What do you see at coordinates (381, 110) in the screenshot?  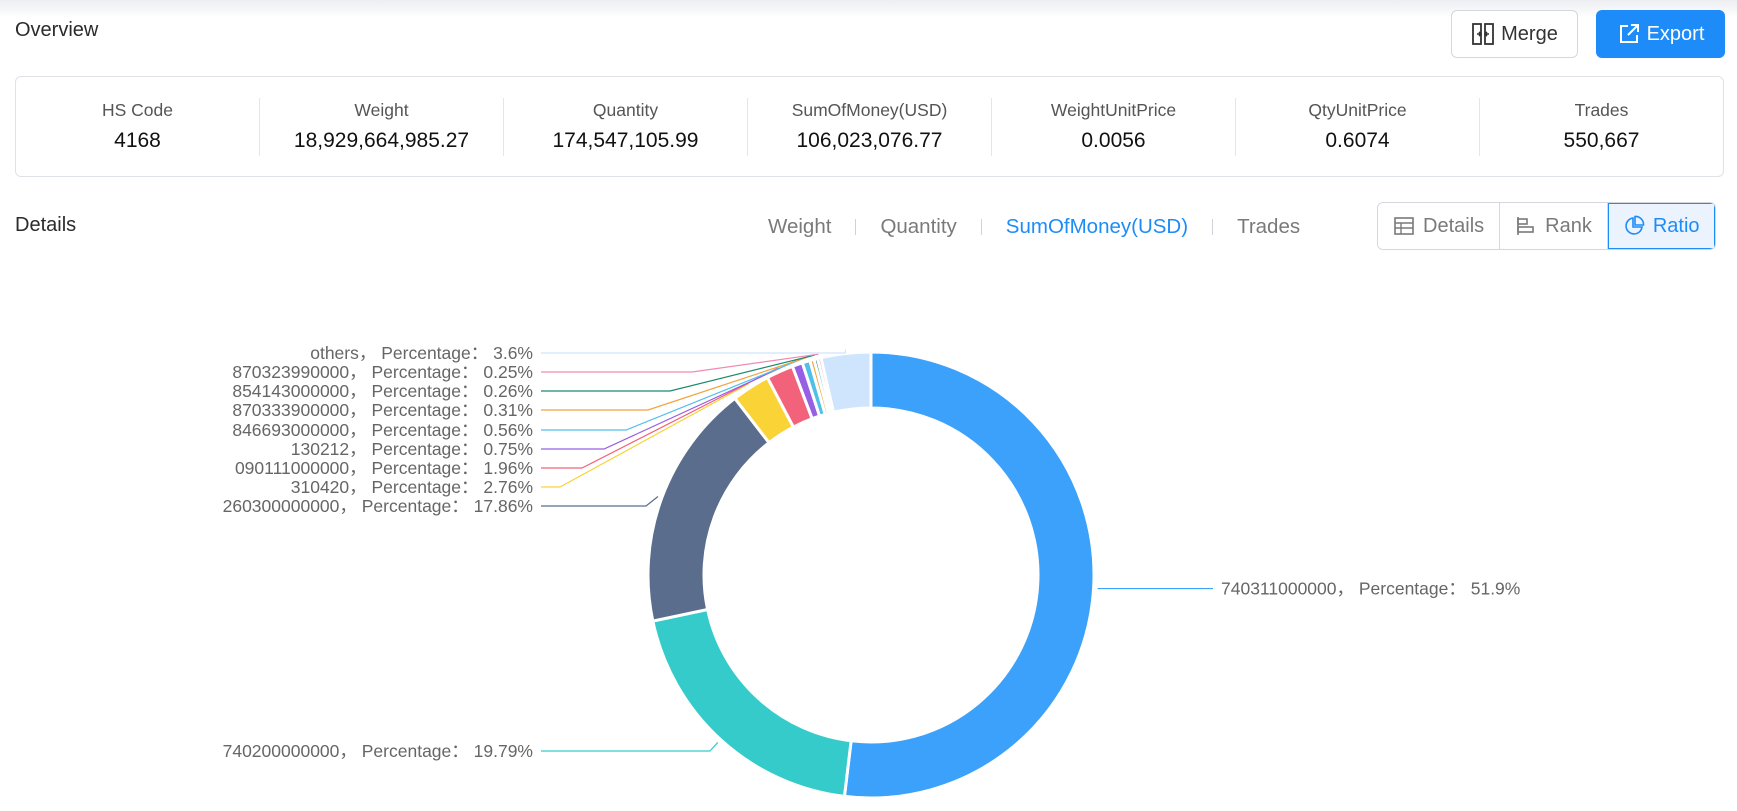 I see `stat-label: Weight` at bounding box center [381, 110].